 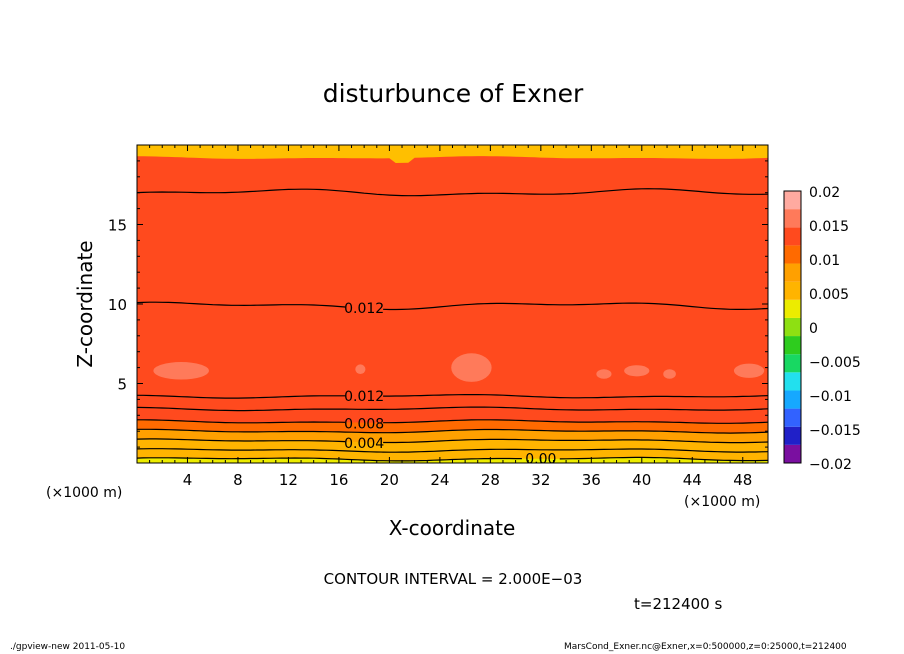 I want to click on x-unit-right: (×1000 m), so click(x=722, y=502).